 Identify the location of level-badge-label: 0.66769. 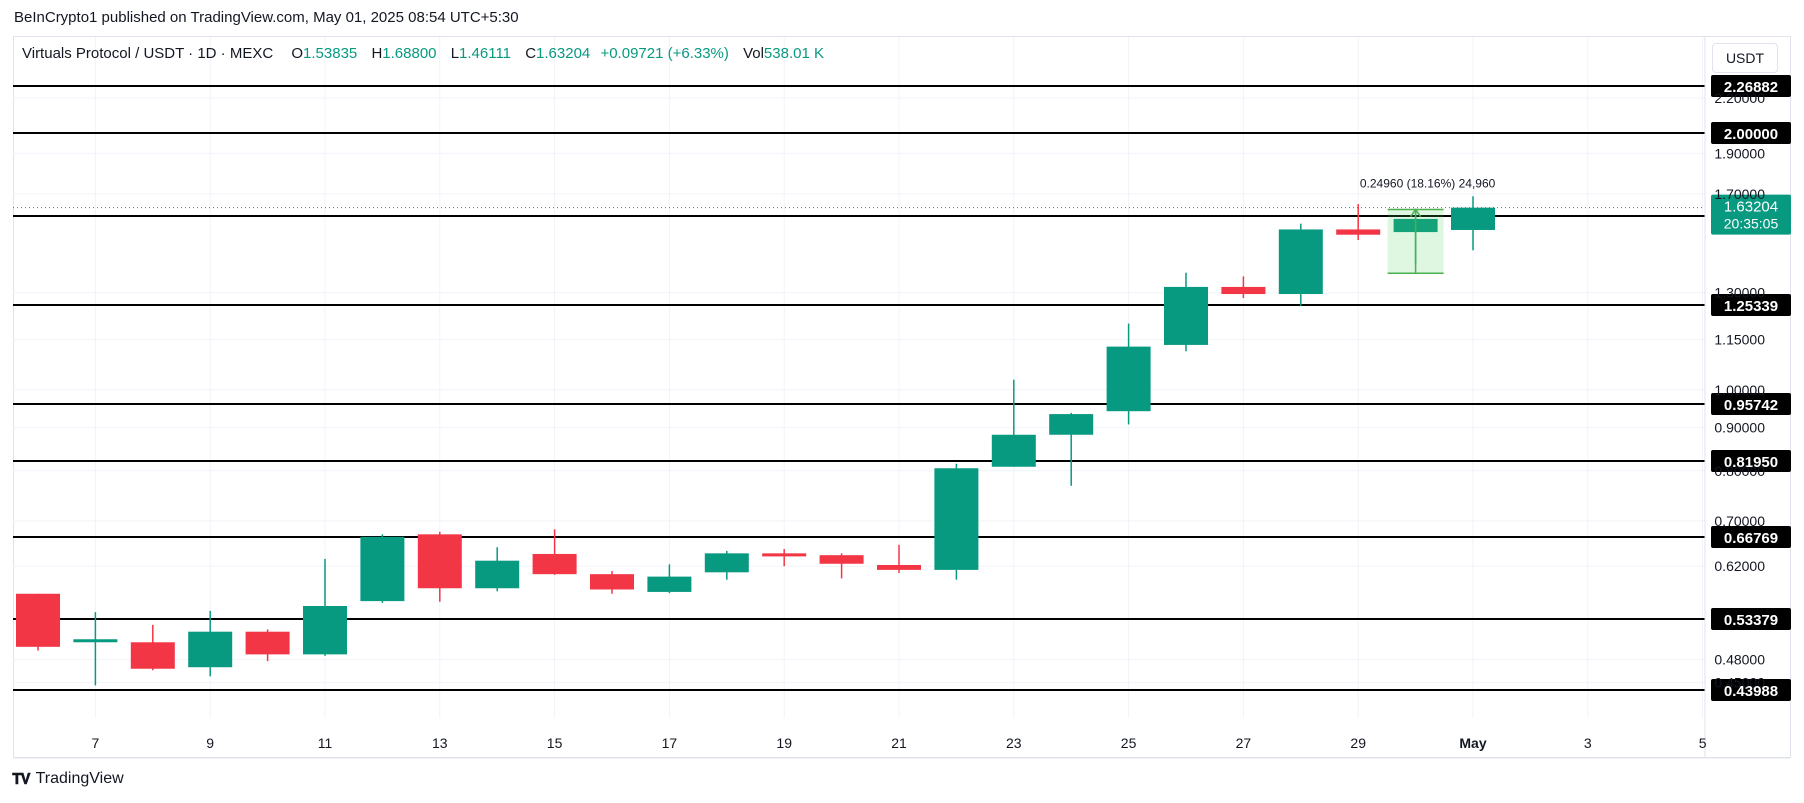
(1751, 538).